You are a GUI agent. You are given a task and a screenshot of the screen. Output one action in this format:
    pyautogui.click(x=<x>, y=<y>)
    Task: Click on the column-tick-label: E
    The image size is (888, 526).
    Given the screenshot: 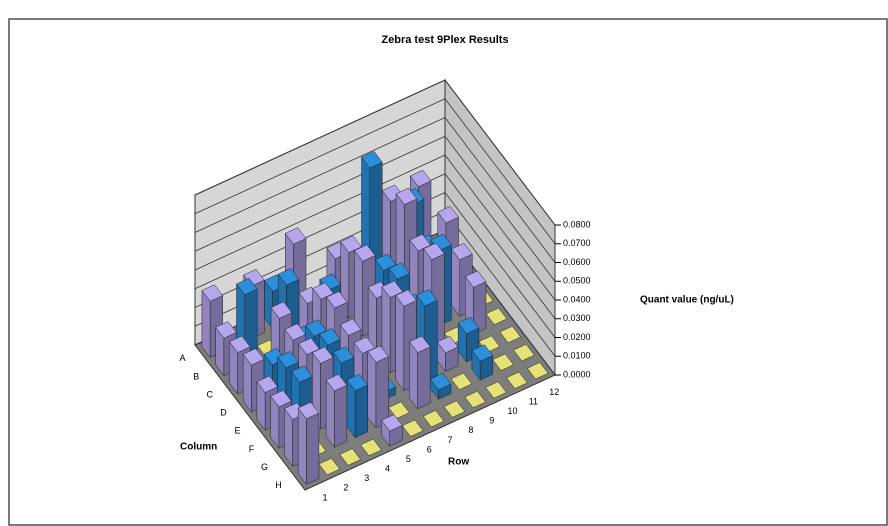 What is the action you would take?
    pyautogui.click(x=237, y=431)
    